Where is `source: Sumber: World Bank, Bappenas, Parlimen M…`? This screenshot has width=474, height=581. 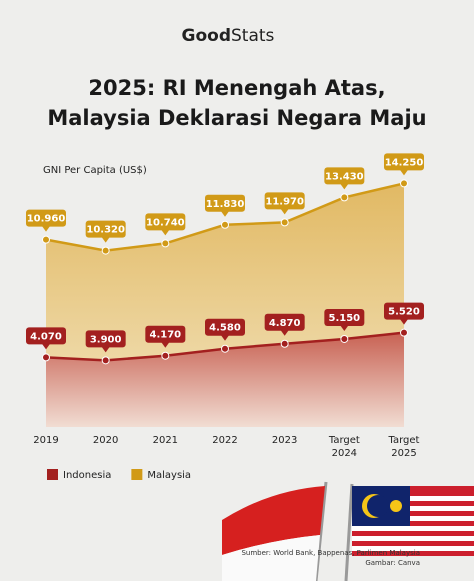
source: Sumber: World Bank, Bappenas, Parlimen M… is located at coordinates (330, 553).